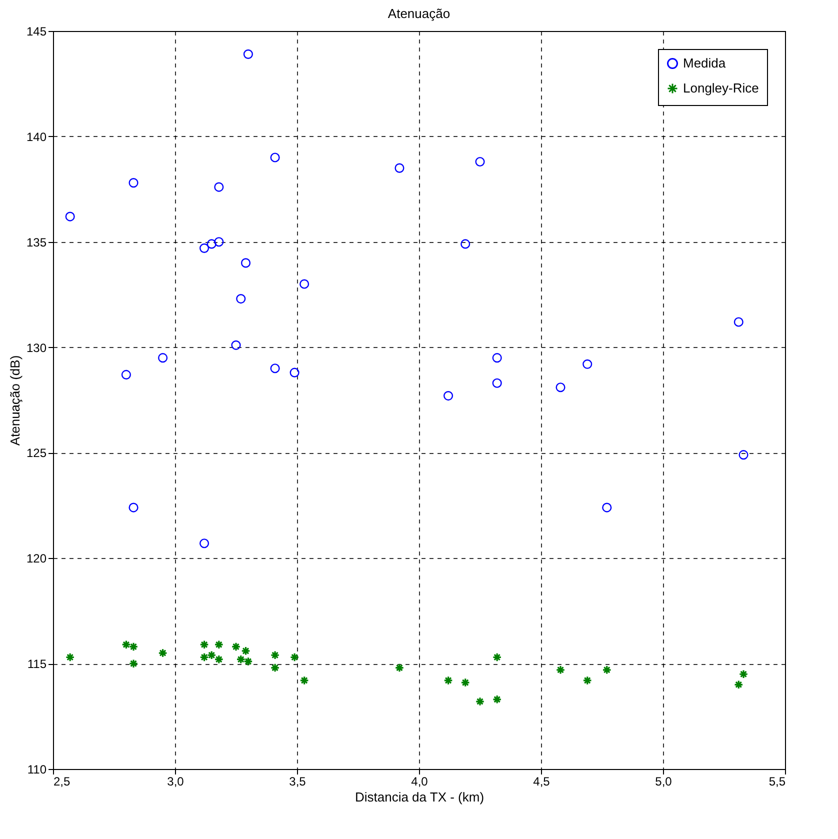 This screenshot has height=839, width=838. What do you see at coordinates (663, 781) in the screenshot?
I see `x-tick-label: 5,0` at bounding box center [663, 781].